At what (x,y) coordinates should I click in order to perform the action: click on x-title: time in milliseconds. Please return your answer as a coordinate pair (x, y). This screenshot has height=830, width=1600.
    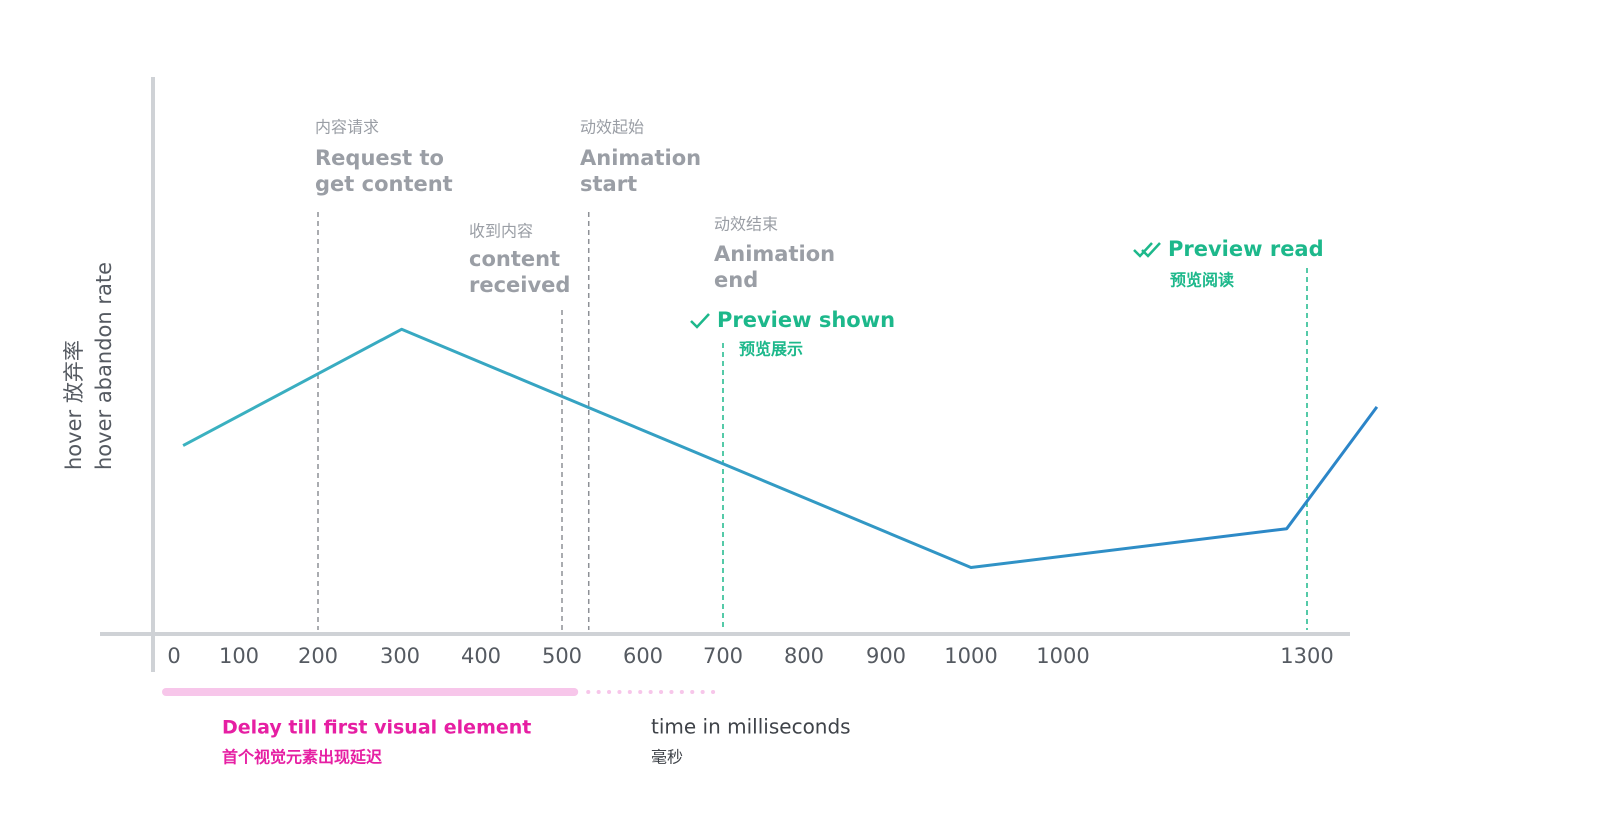
    Looking at the image, I should click on (751, 727).